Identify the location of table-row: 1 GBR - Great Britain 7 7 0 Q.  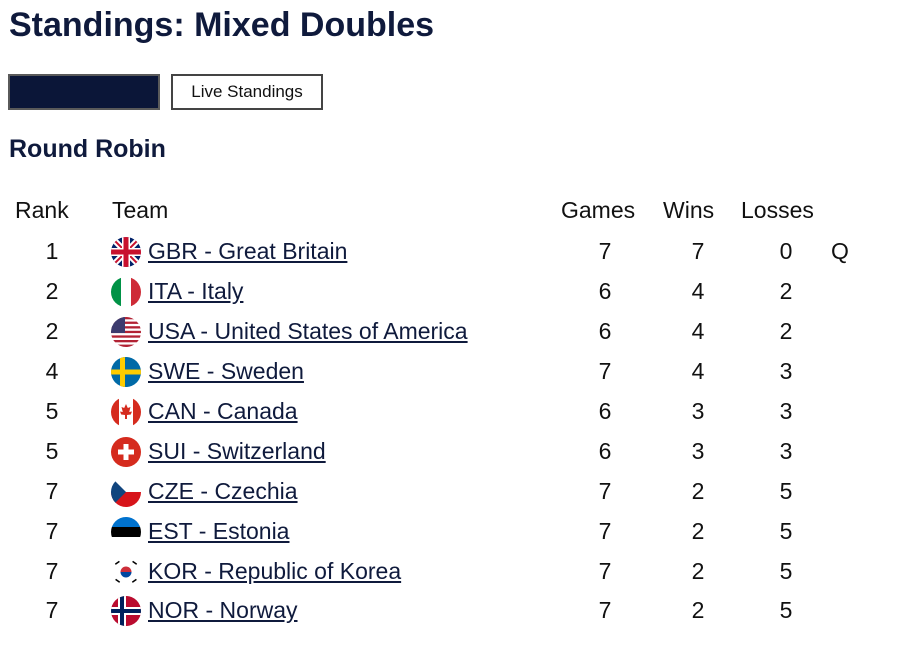
(456, 251).